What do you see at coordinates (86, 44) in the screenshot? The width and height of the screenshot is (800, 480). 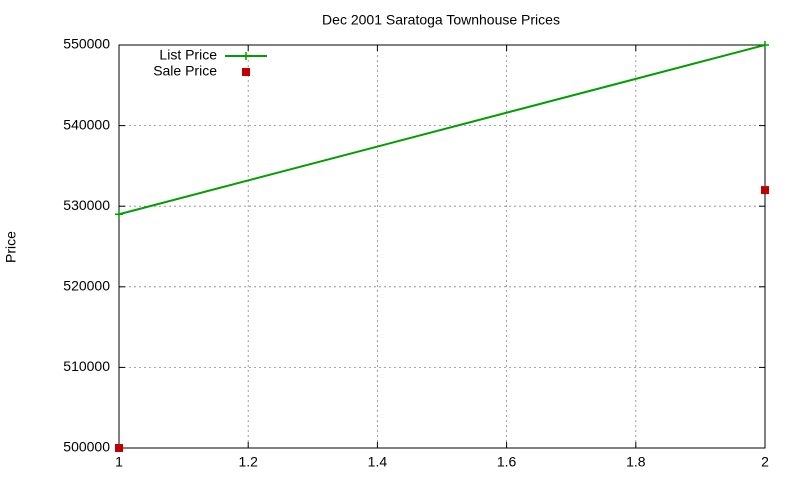 I see `y-tick-label: 550000` at bounding box center [86, 44].